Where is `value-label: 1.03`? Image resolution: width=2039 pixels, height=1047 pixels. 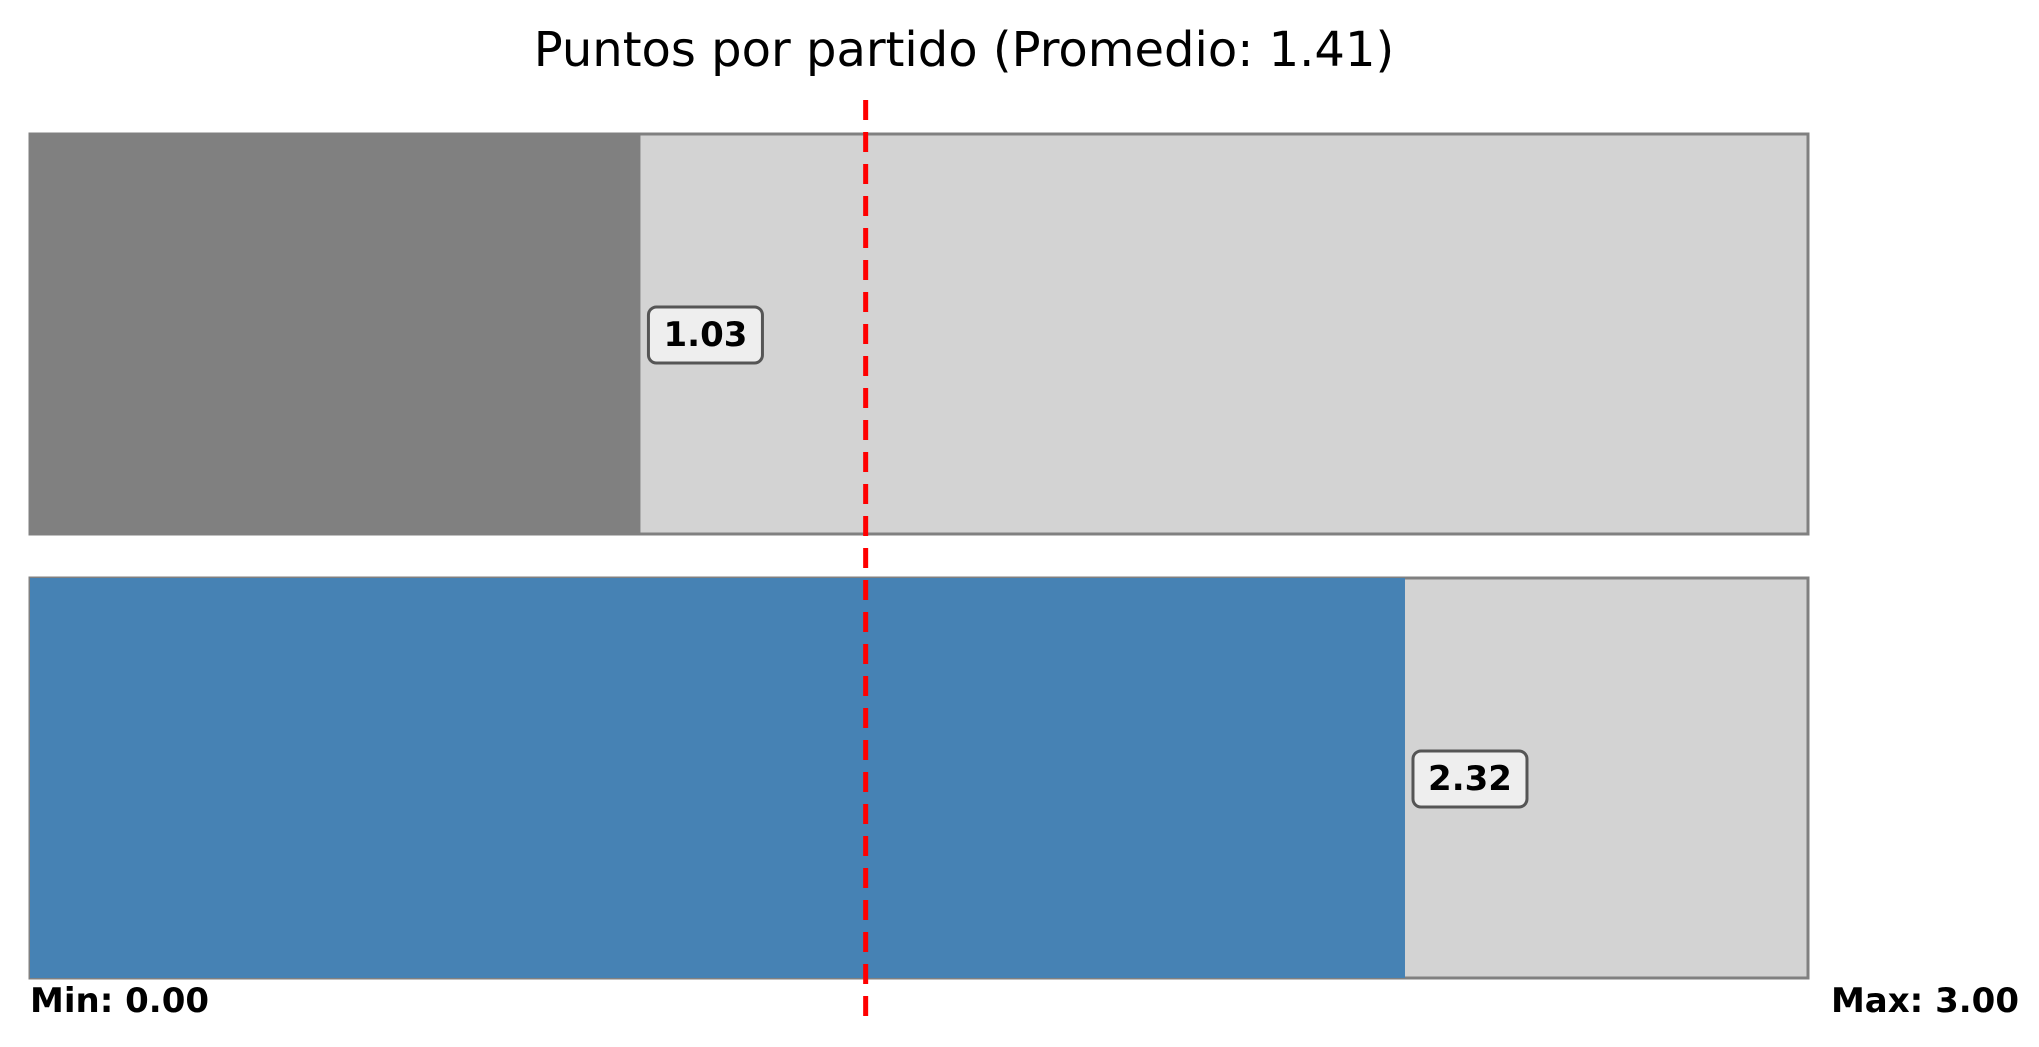 value-label: 1.03 is located at coordinates (706, 335).